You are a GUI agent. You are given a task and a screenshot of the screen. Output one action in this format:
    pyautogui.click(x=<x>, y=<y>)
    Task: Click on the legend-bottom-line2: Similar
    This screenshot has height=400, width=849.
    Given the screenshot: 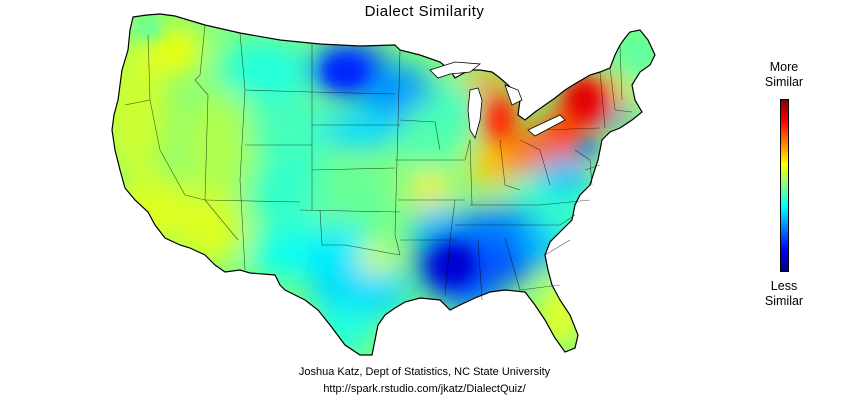 What is the action you would take?
    pyautogui.click(x=784, y=301)
    